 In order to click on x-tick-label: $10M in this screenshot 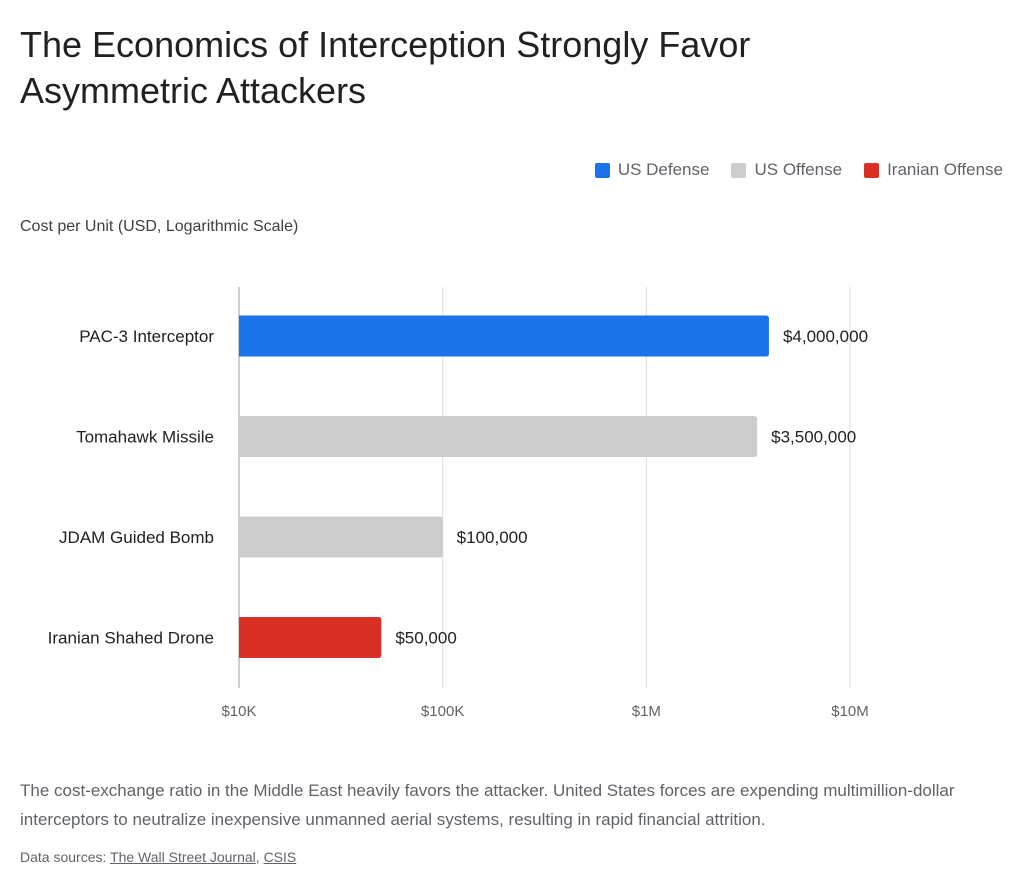, I will do `click(850, 711)`.